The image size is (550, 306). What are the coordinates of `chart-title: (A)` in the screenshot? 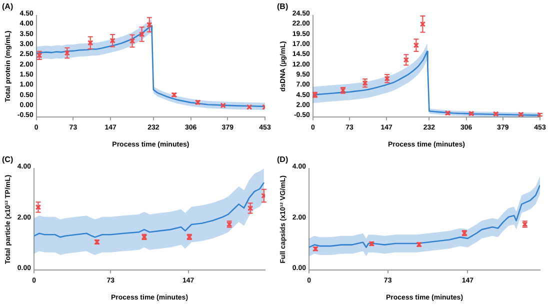 It's located at (8, 7).